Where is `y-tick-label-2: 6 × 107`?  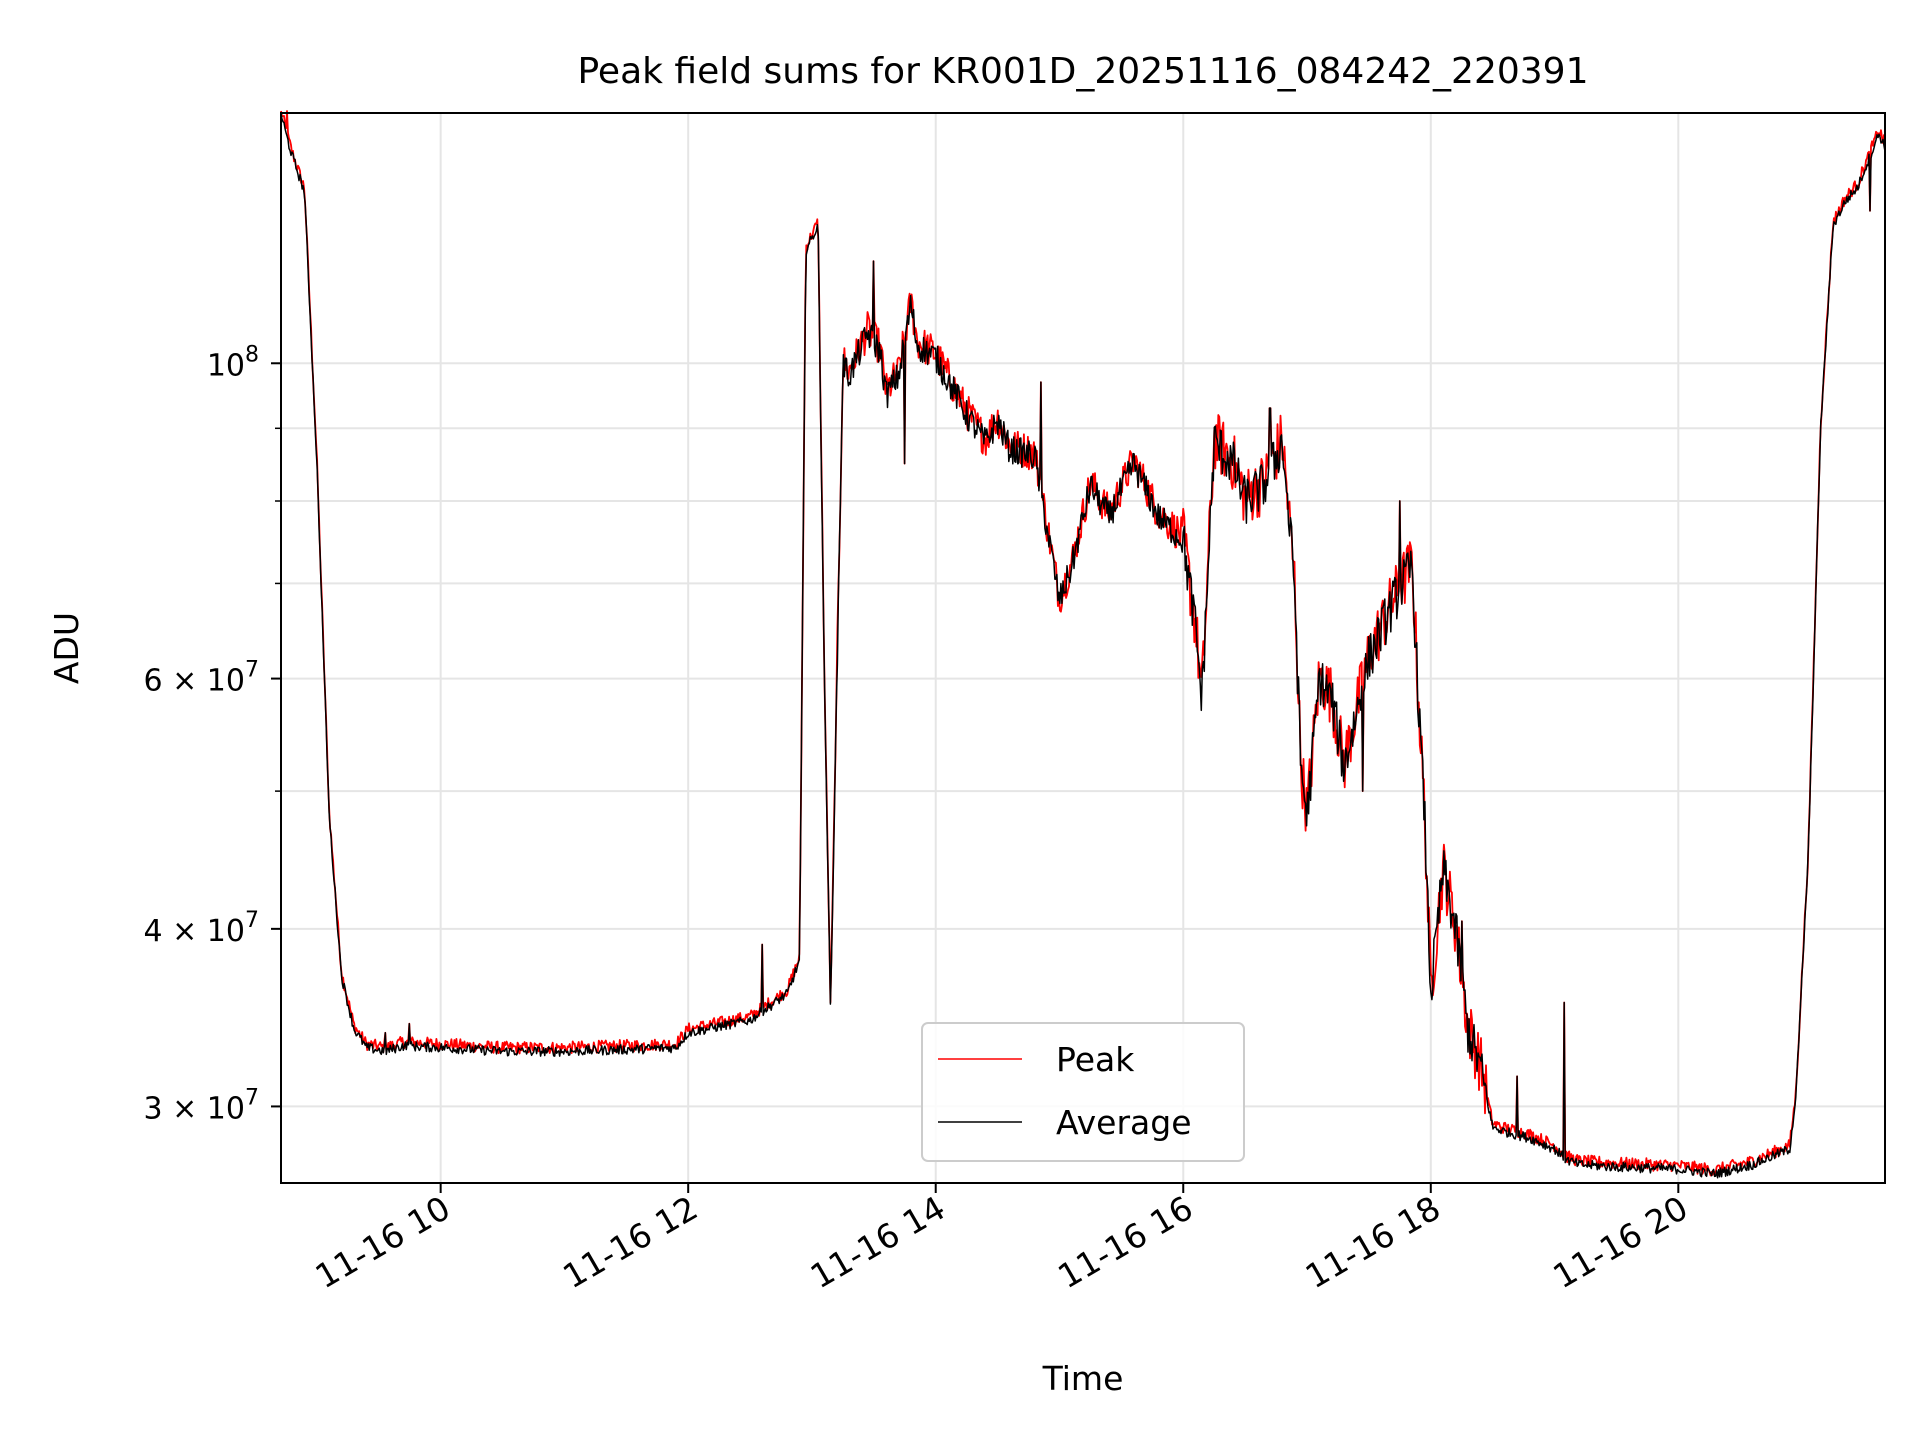
y-tick-label-2: 6 × 107 is located at coordinates (201, 678).